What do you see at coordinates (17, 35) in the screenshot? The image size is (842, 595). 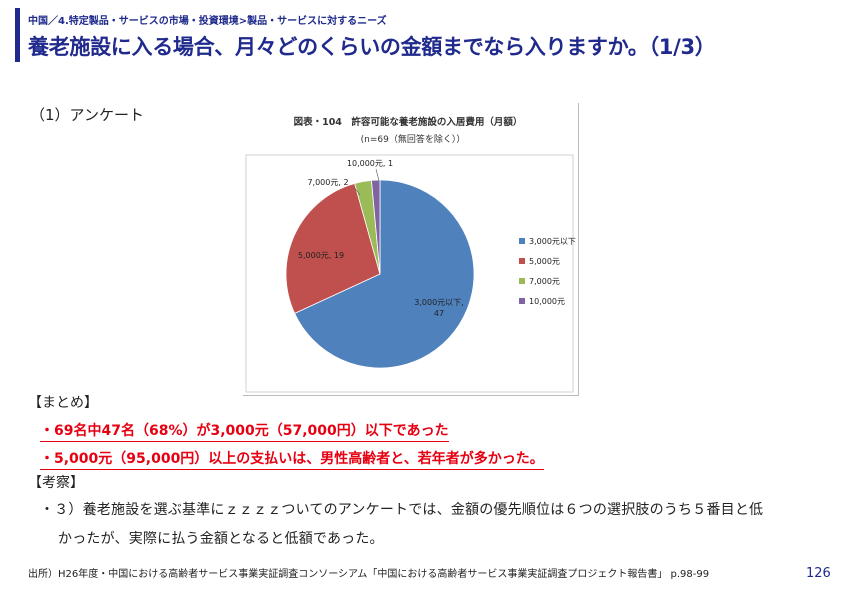 I see `header-accent-bar` at bounding box center [17, 35].